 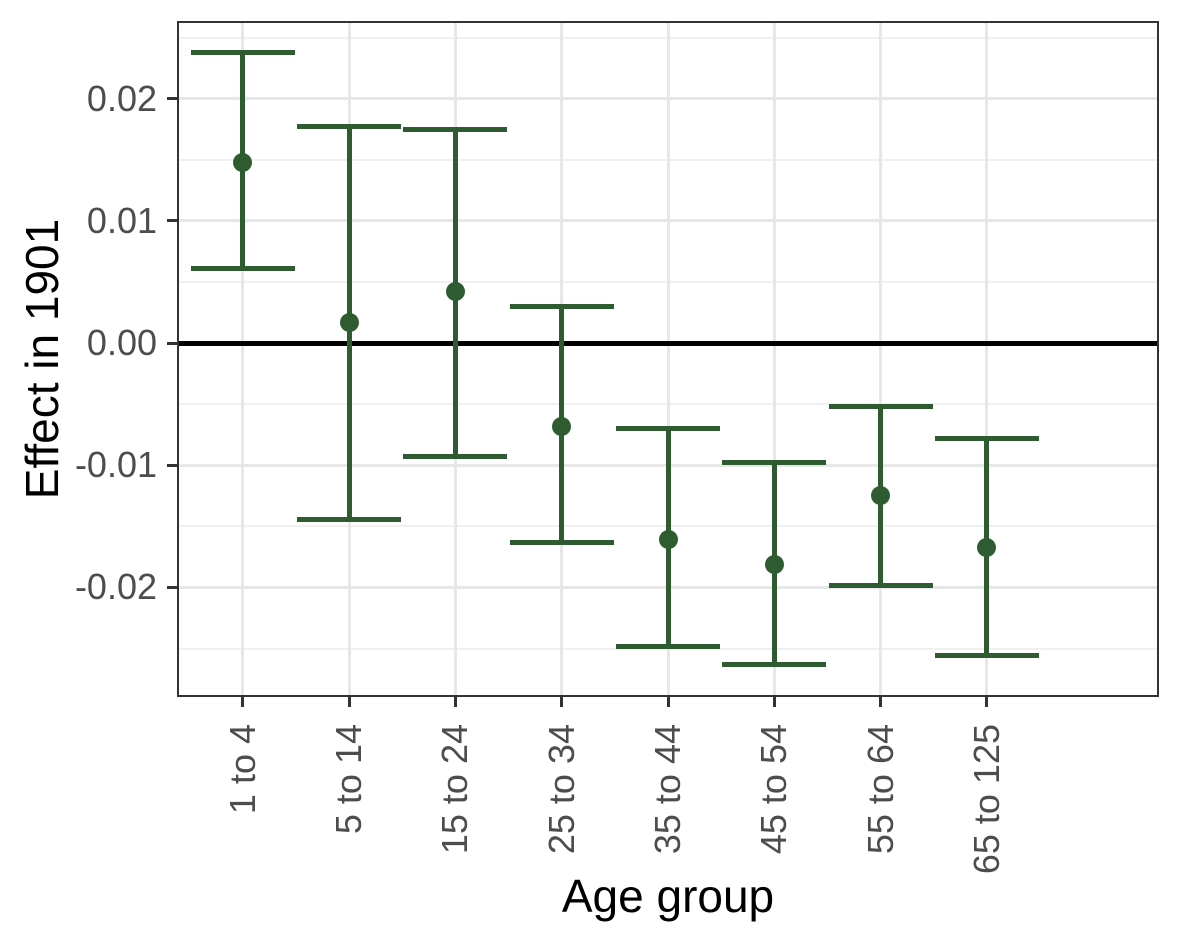 What do you see at coordinates (121, 343) in the screenshot?
I see `y-tick-label: 0.00` at bounding box center [121, 343].